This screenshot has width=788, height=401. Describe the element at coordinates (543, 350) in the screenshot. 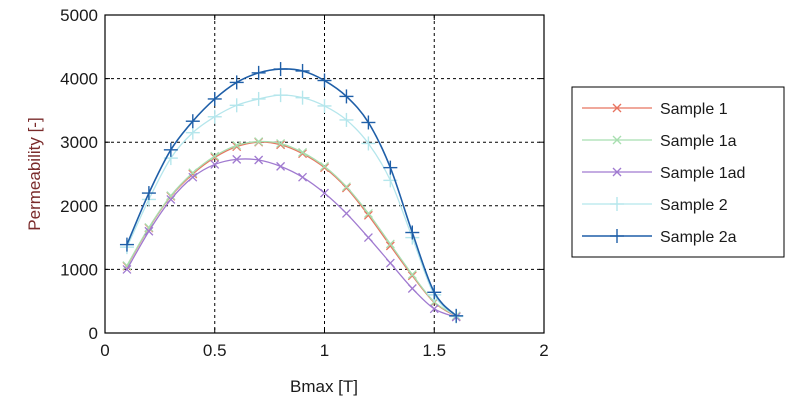

I see `x-tick-label: 2` at that location.